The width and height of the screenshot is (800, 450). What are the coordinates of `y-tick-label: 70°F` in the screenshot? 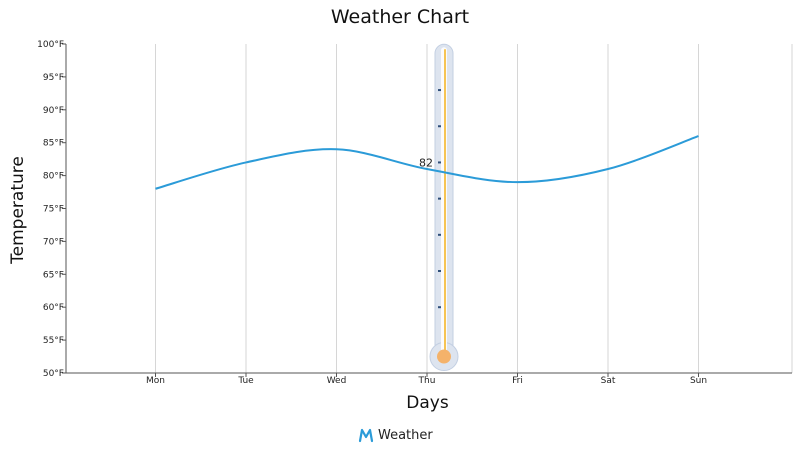 It's located at (53, 242).